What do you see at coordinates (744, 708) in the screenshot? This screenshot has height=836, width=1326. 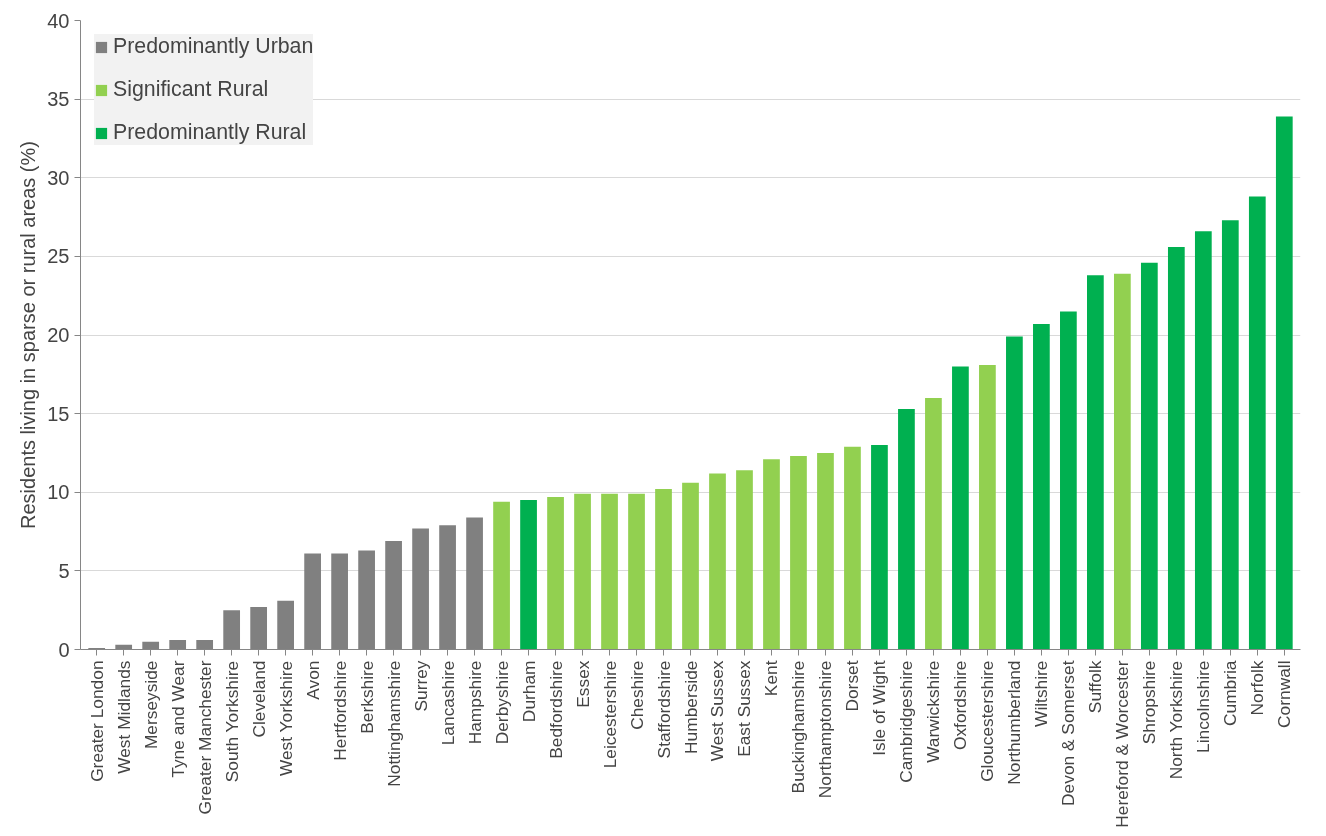 I see `x-tick-label: East Sussex` at bounding box center [744, 708].